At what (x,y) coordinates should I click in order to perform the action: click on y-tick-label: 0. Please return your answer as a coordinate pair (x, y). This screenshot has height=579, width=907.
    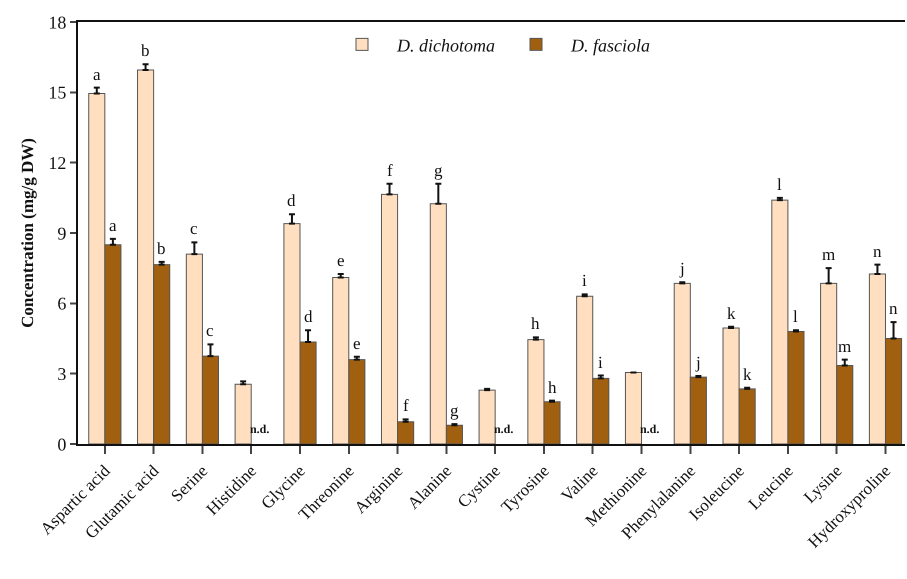
    Looking at the image, I should click on (61, 444).